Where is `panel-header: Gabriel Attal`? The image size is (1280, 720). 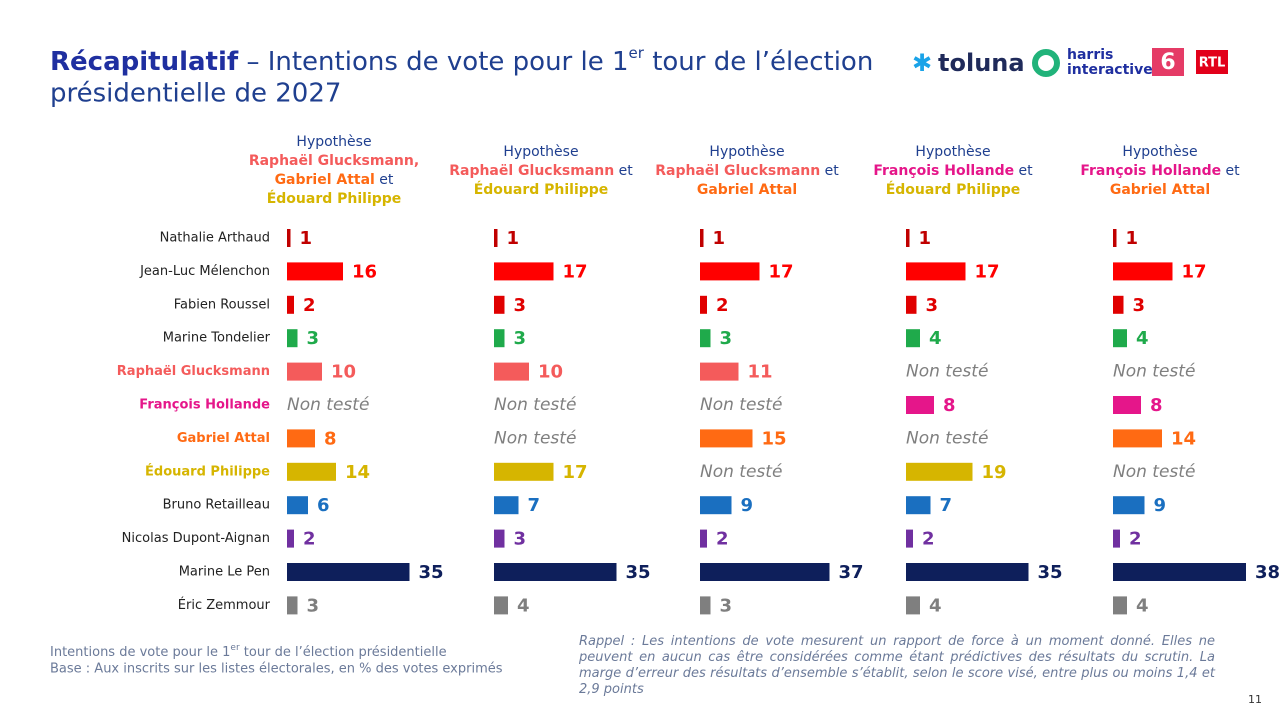 panel-header: Gabriel Attal is located at coordinates (1160, 190).